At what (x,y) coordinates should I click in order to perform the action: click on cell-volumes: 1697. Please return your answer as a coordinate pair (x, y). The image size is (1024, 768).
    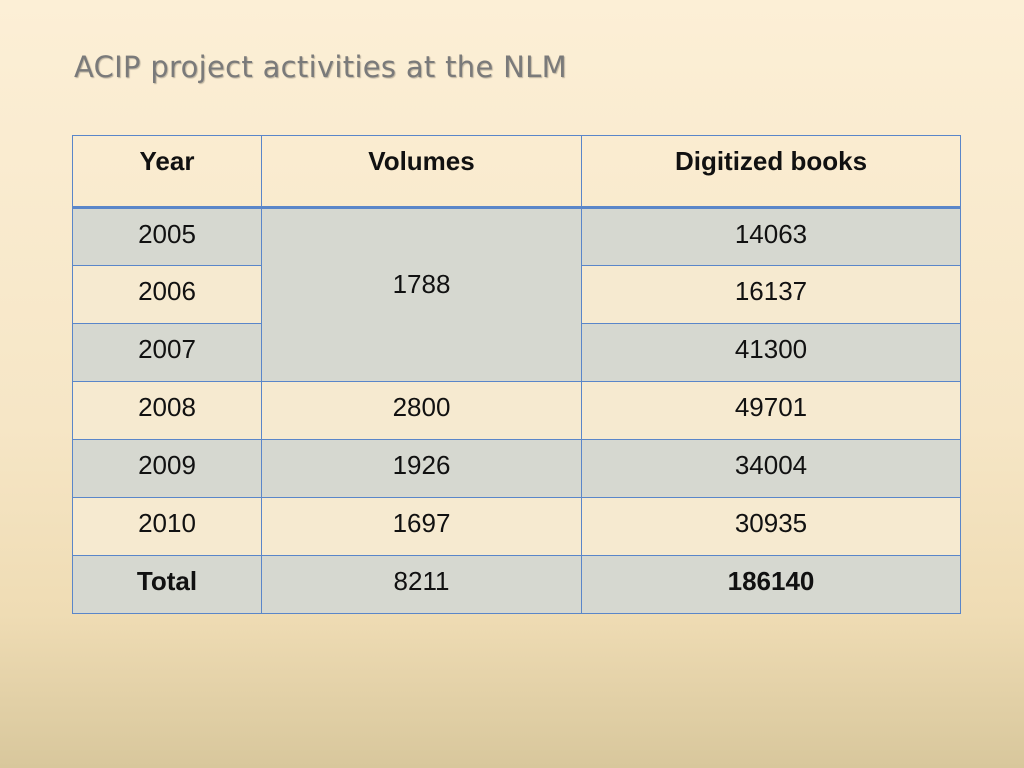
    Looking at the image, I should click on (421, 526).